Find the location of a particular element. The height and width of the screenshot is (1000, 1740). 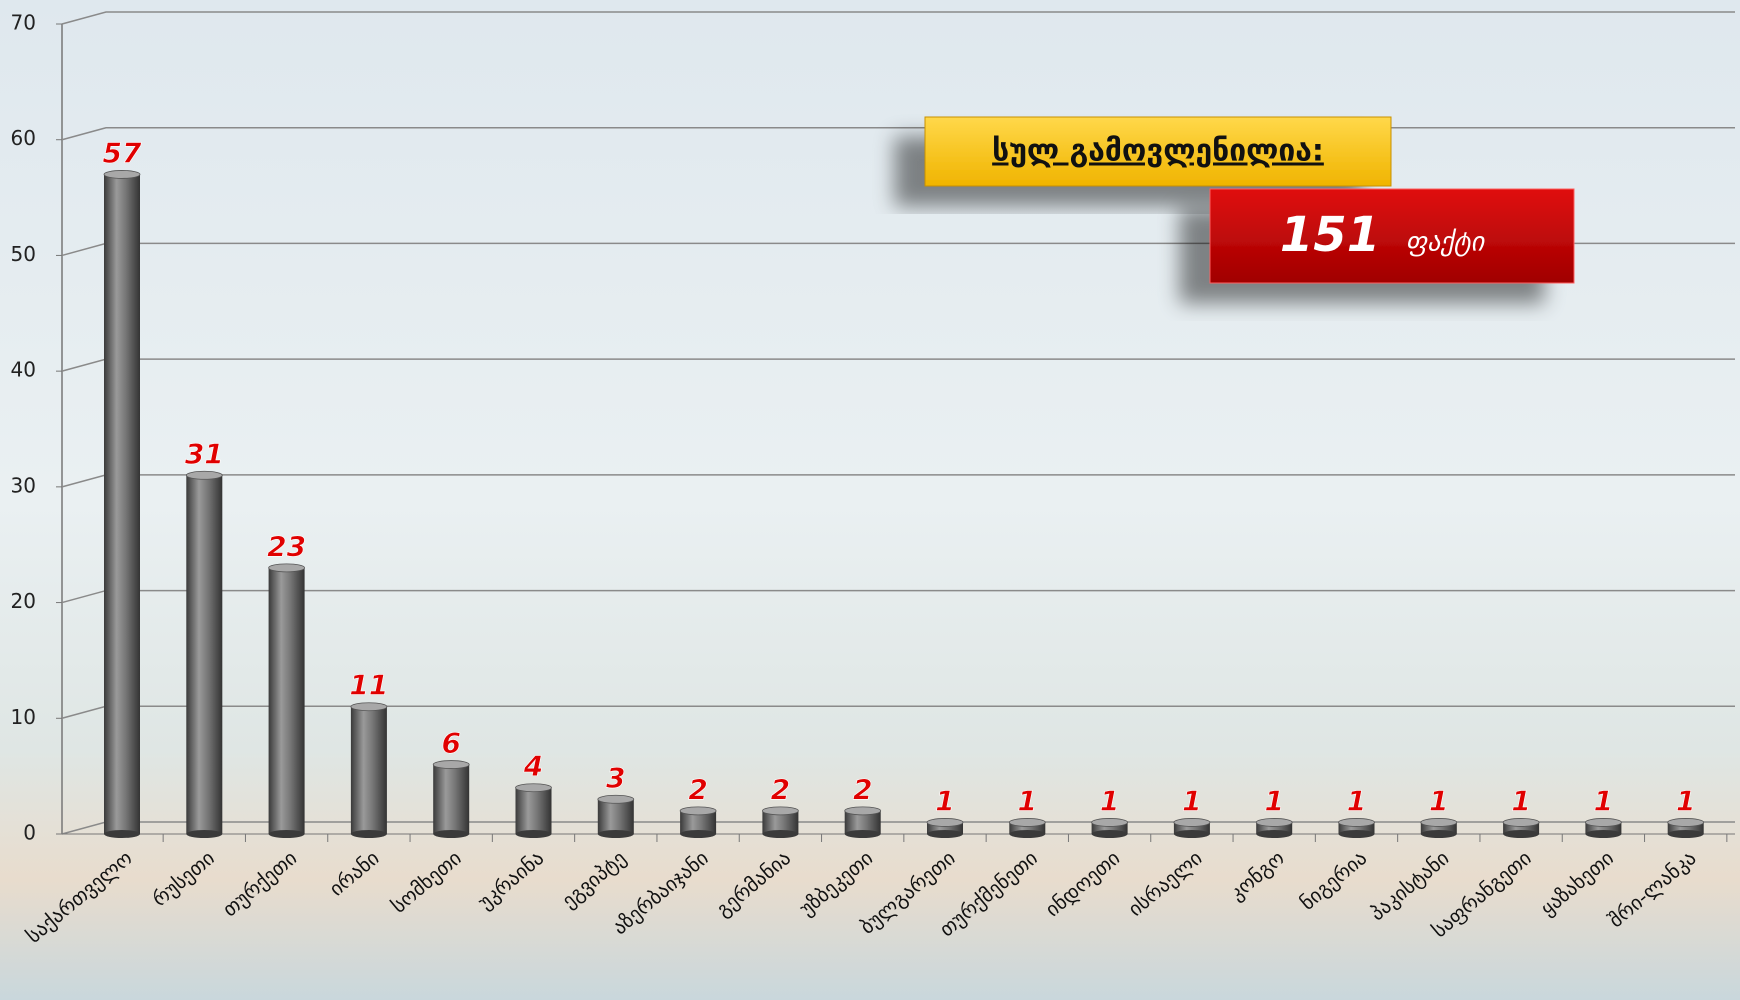

y-tick-label: 20 is located at coordinates (23, 601).